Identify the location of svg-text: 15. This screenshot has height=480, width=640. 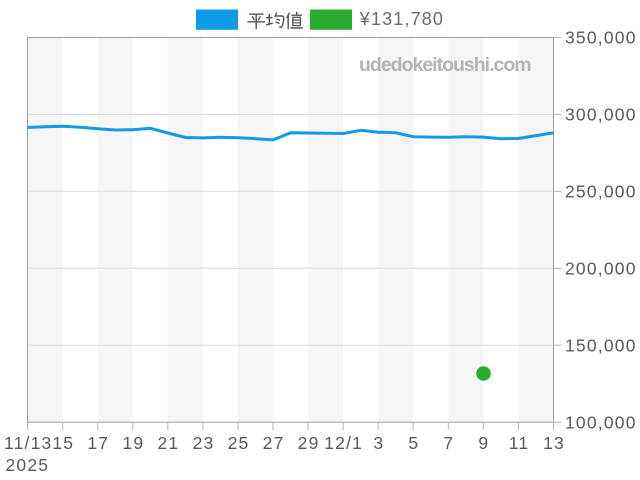
(63, 443).